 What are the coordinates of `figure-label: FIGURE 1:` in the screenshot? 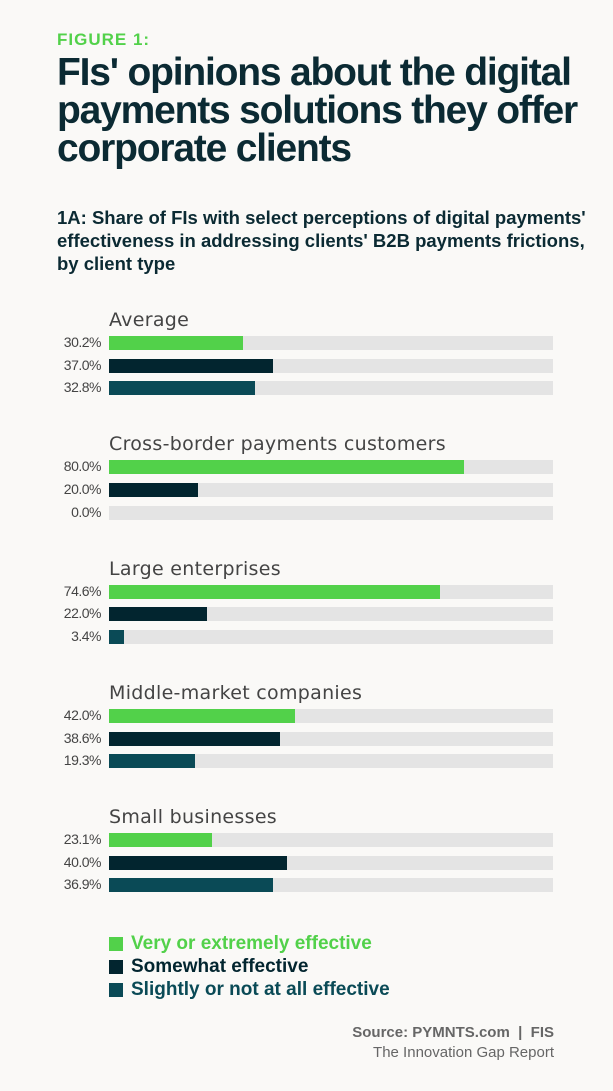 It's located at (104, 39).